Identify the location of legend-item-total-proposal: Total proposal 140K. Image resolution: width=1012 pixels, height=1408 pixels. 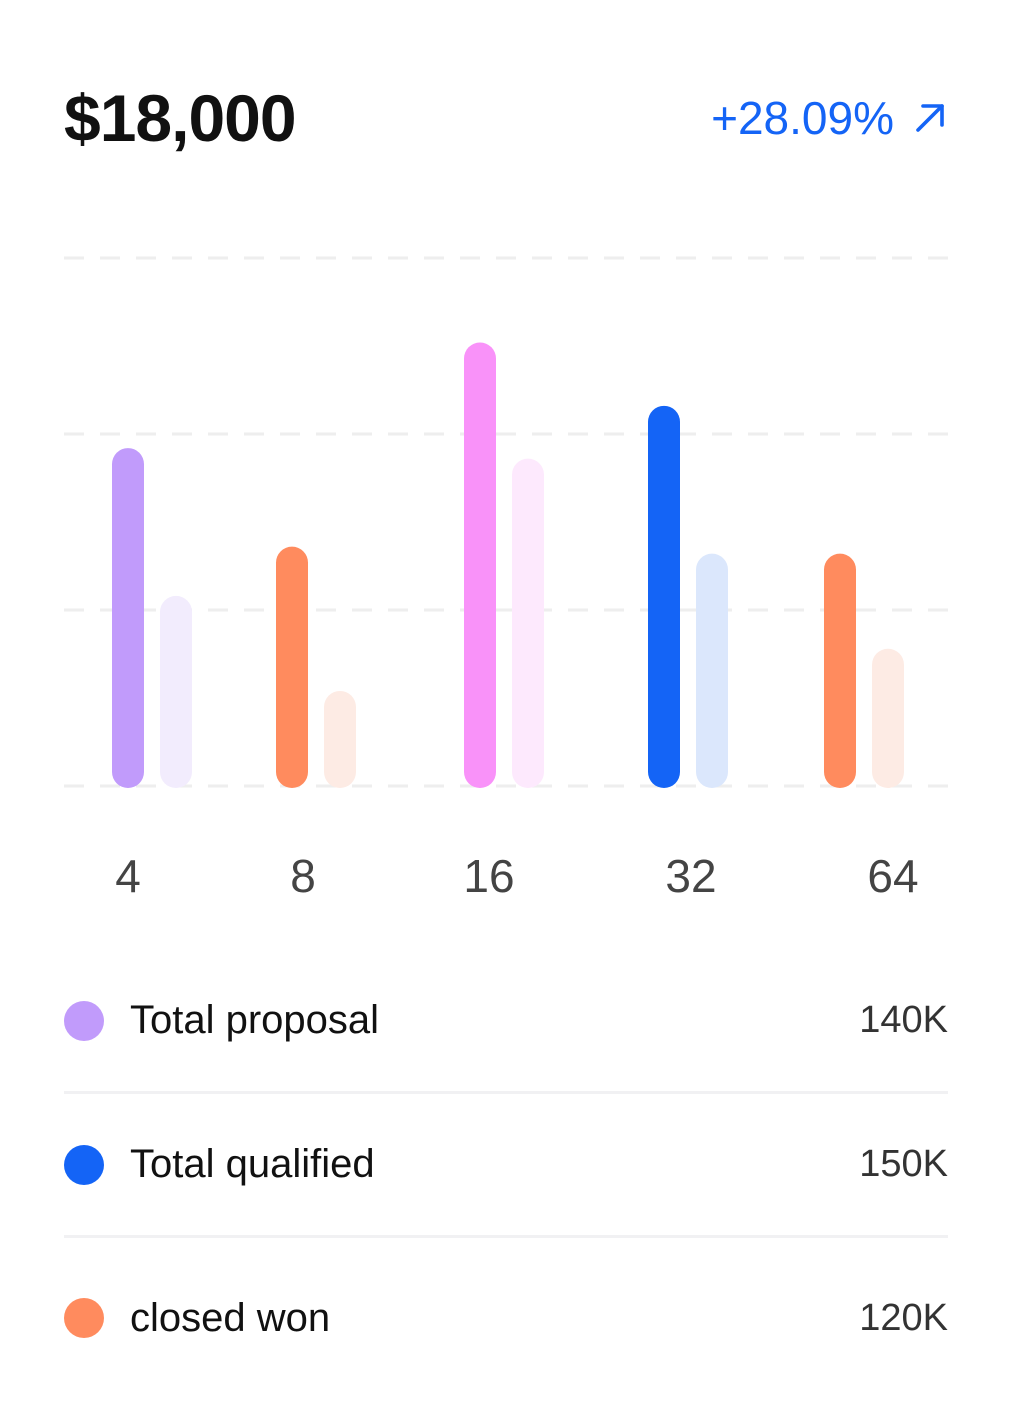
(506, 1022).